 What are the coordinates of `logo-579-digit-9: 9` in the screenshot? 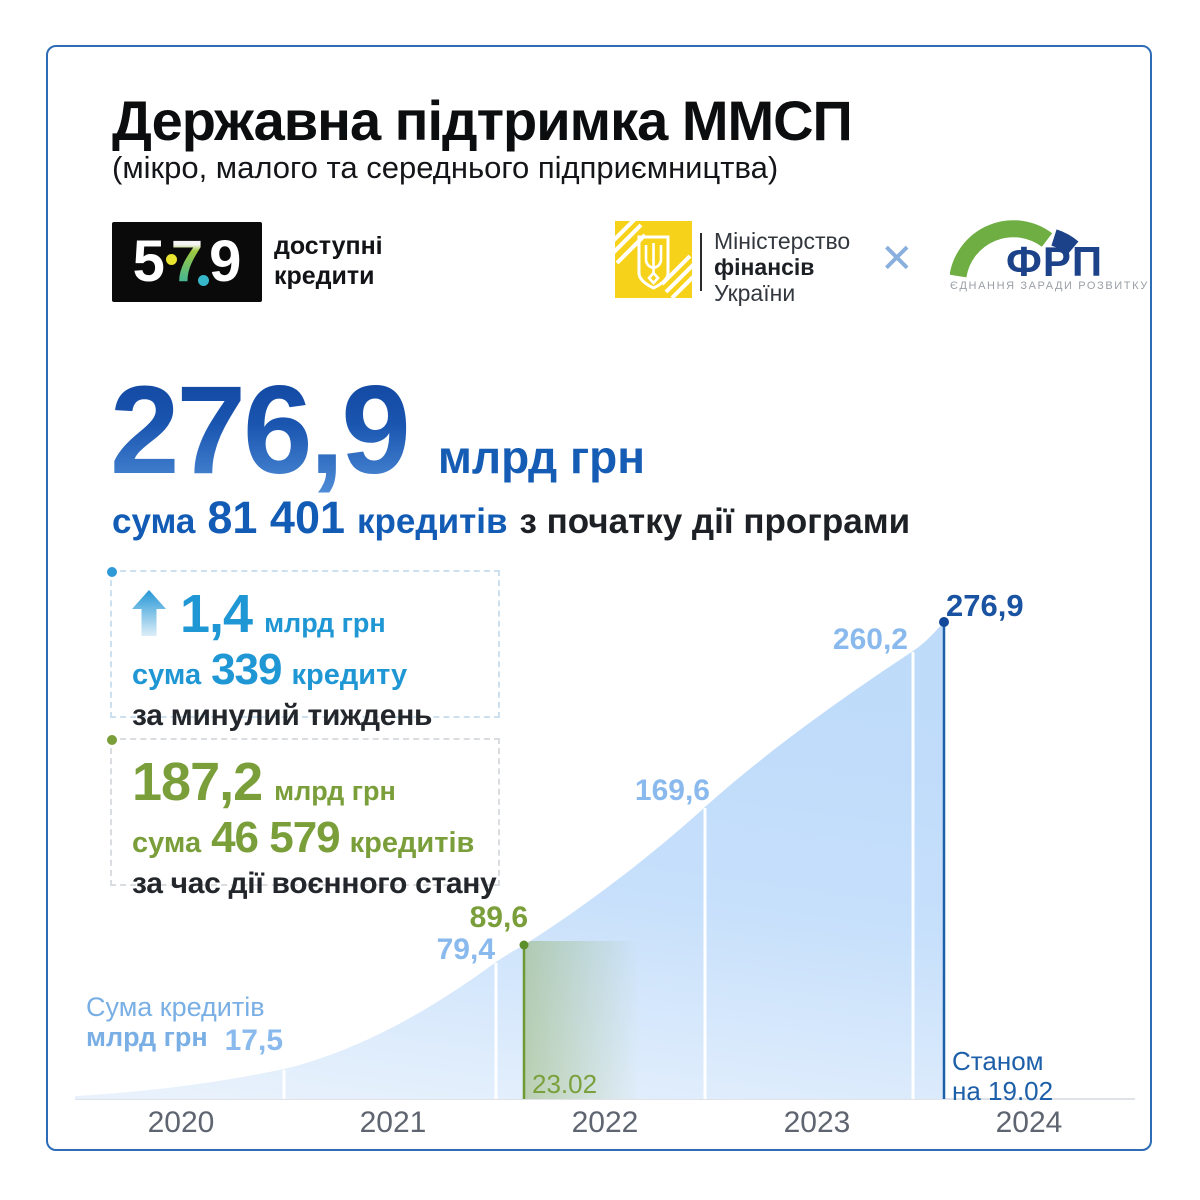 It's located at (225, 261).